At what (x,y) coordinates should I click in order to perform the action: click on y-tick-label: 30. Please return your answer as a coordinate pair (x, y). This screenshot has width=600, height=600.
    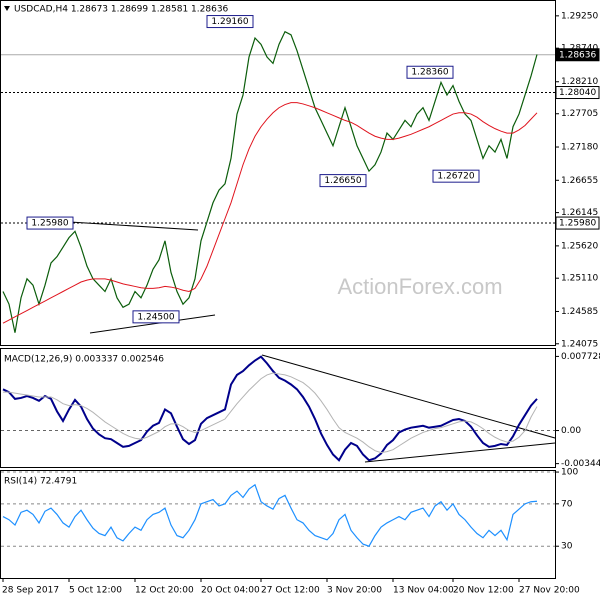
    Looking at the image, I should click on (567, 547).